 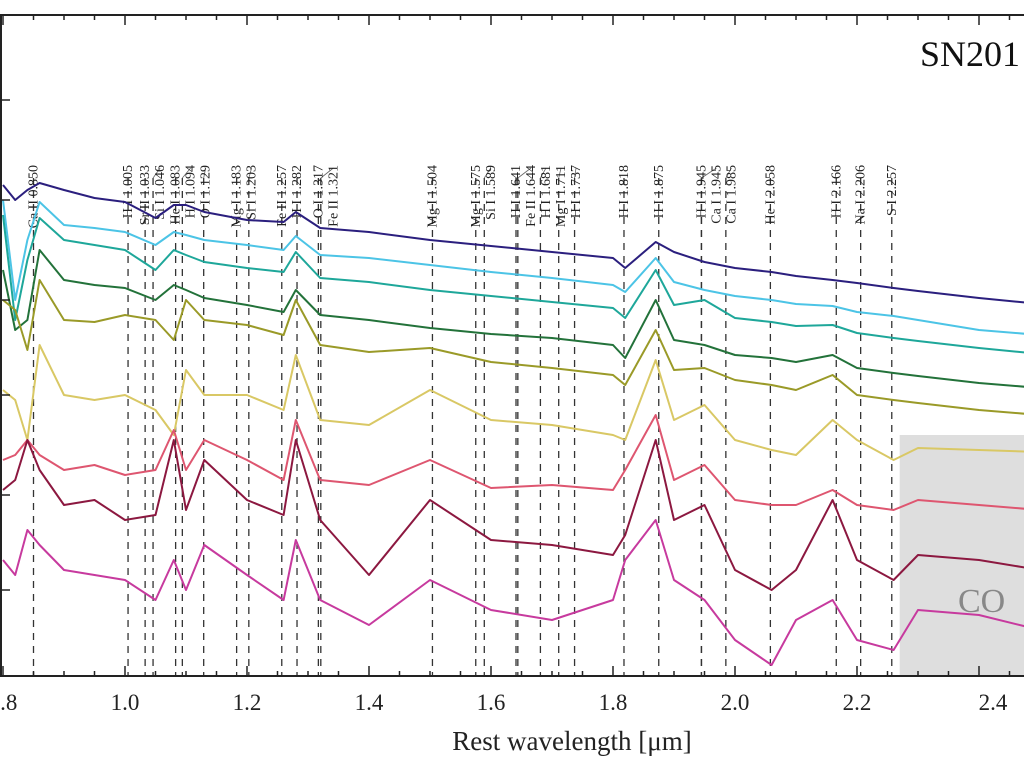 I want to click on line-id-label: S I 2.257, so click(x=892, y=190).